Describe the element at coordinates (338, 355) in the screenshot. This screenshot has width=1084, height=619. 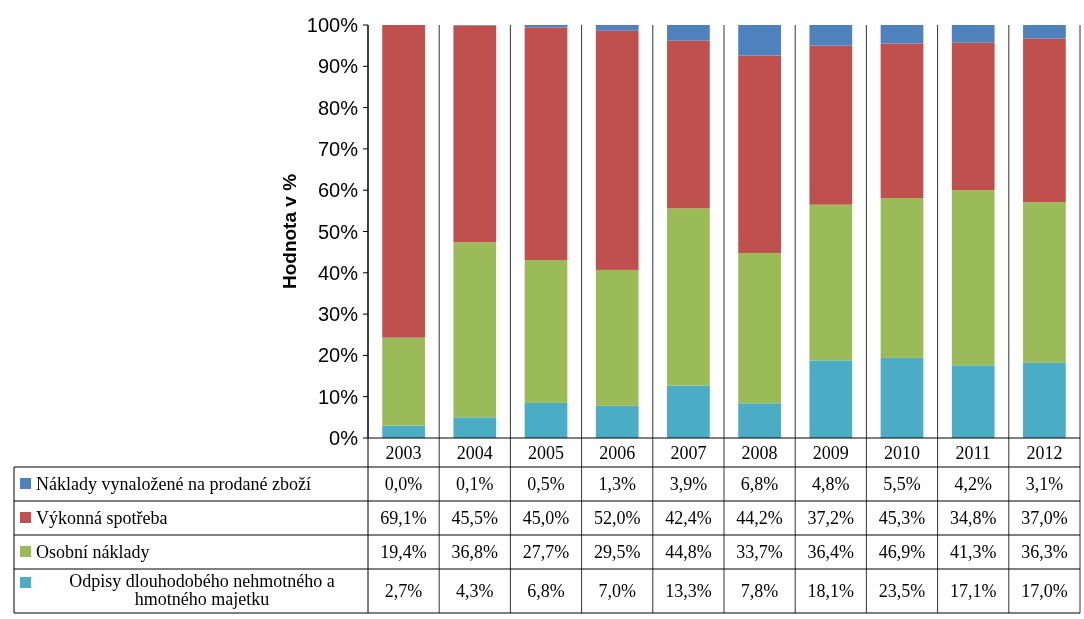
I see `y-tick-label: 20%` at that location.